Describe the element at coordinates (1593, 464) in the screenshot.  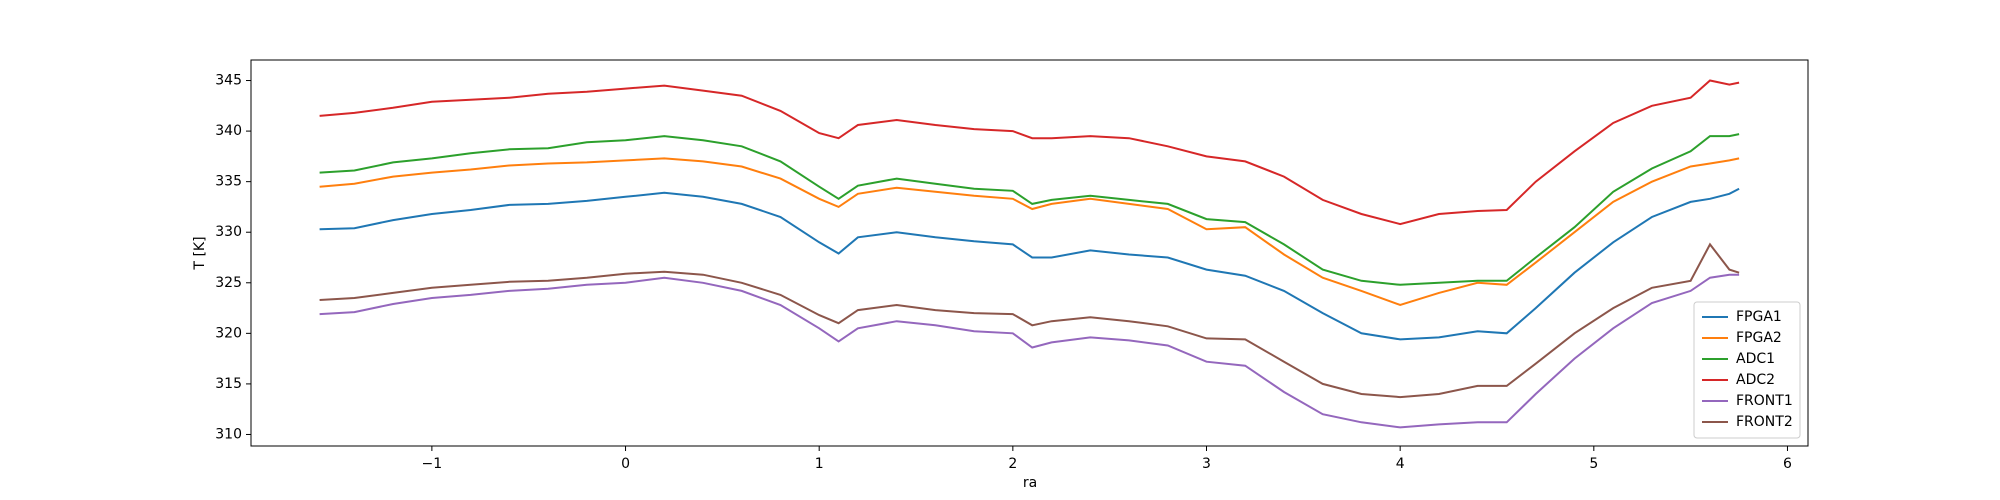
I see `x-tick-label: 5` at that location.